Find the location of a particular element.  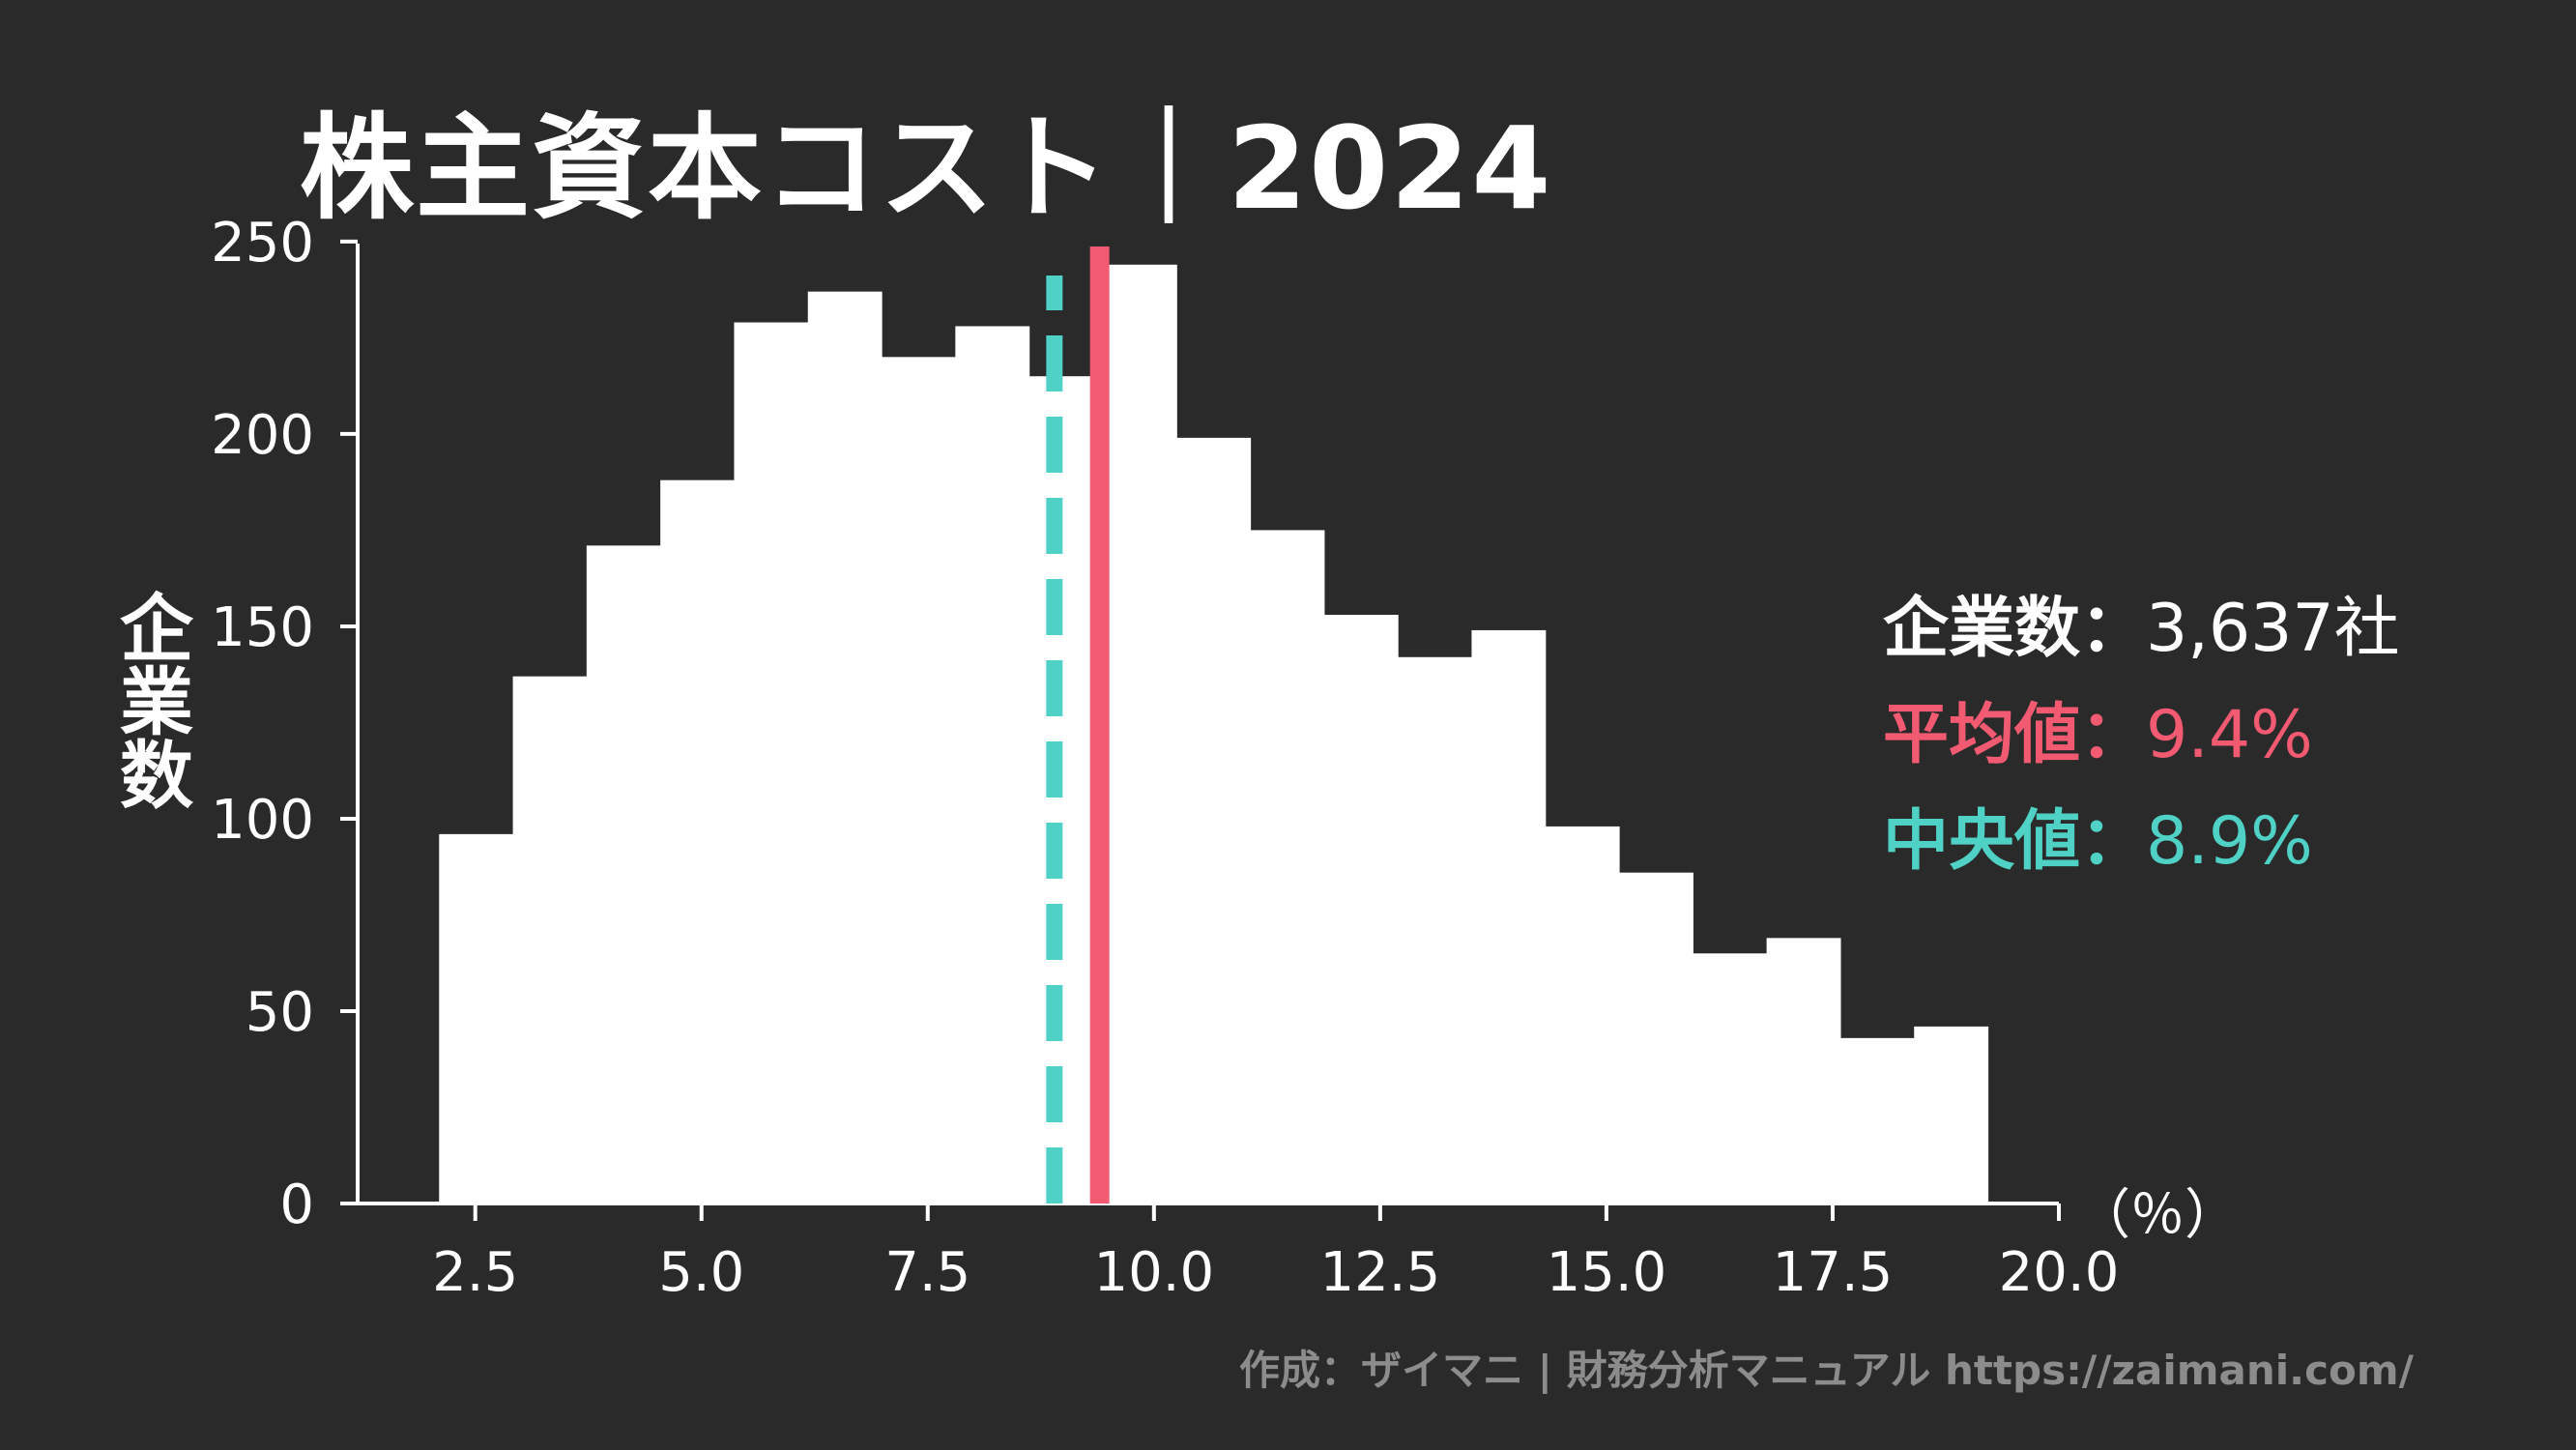

y-tick-label: 150 is located at coordinates (262, 627).